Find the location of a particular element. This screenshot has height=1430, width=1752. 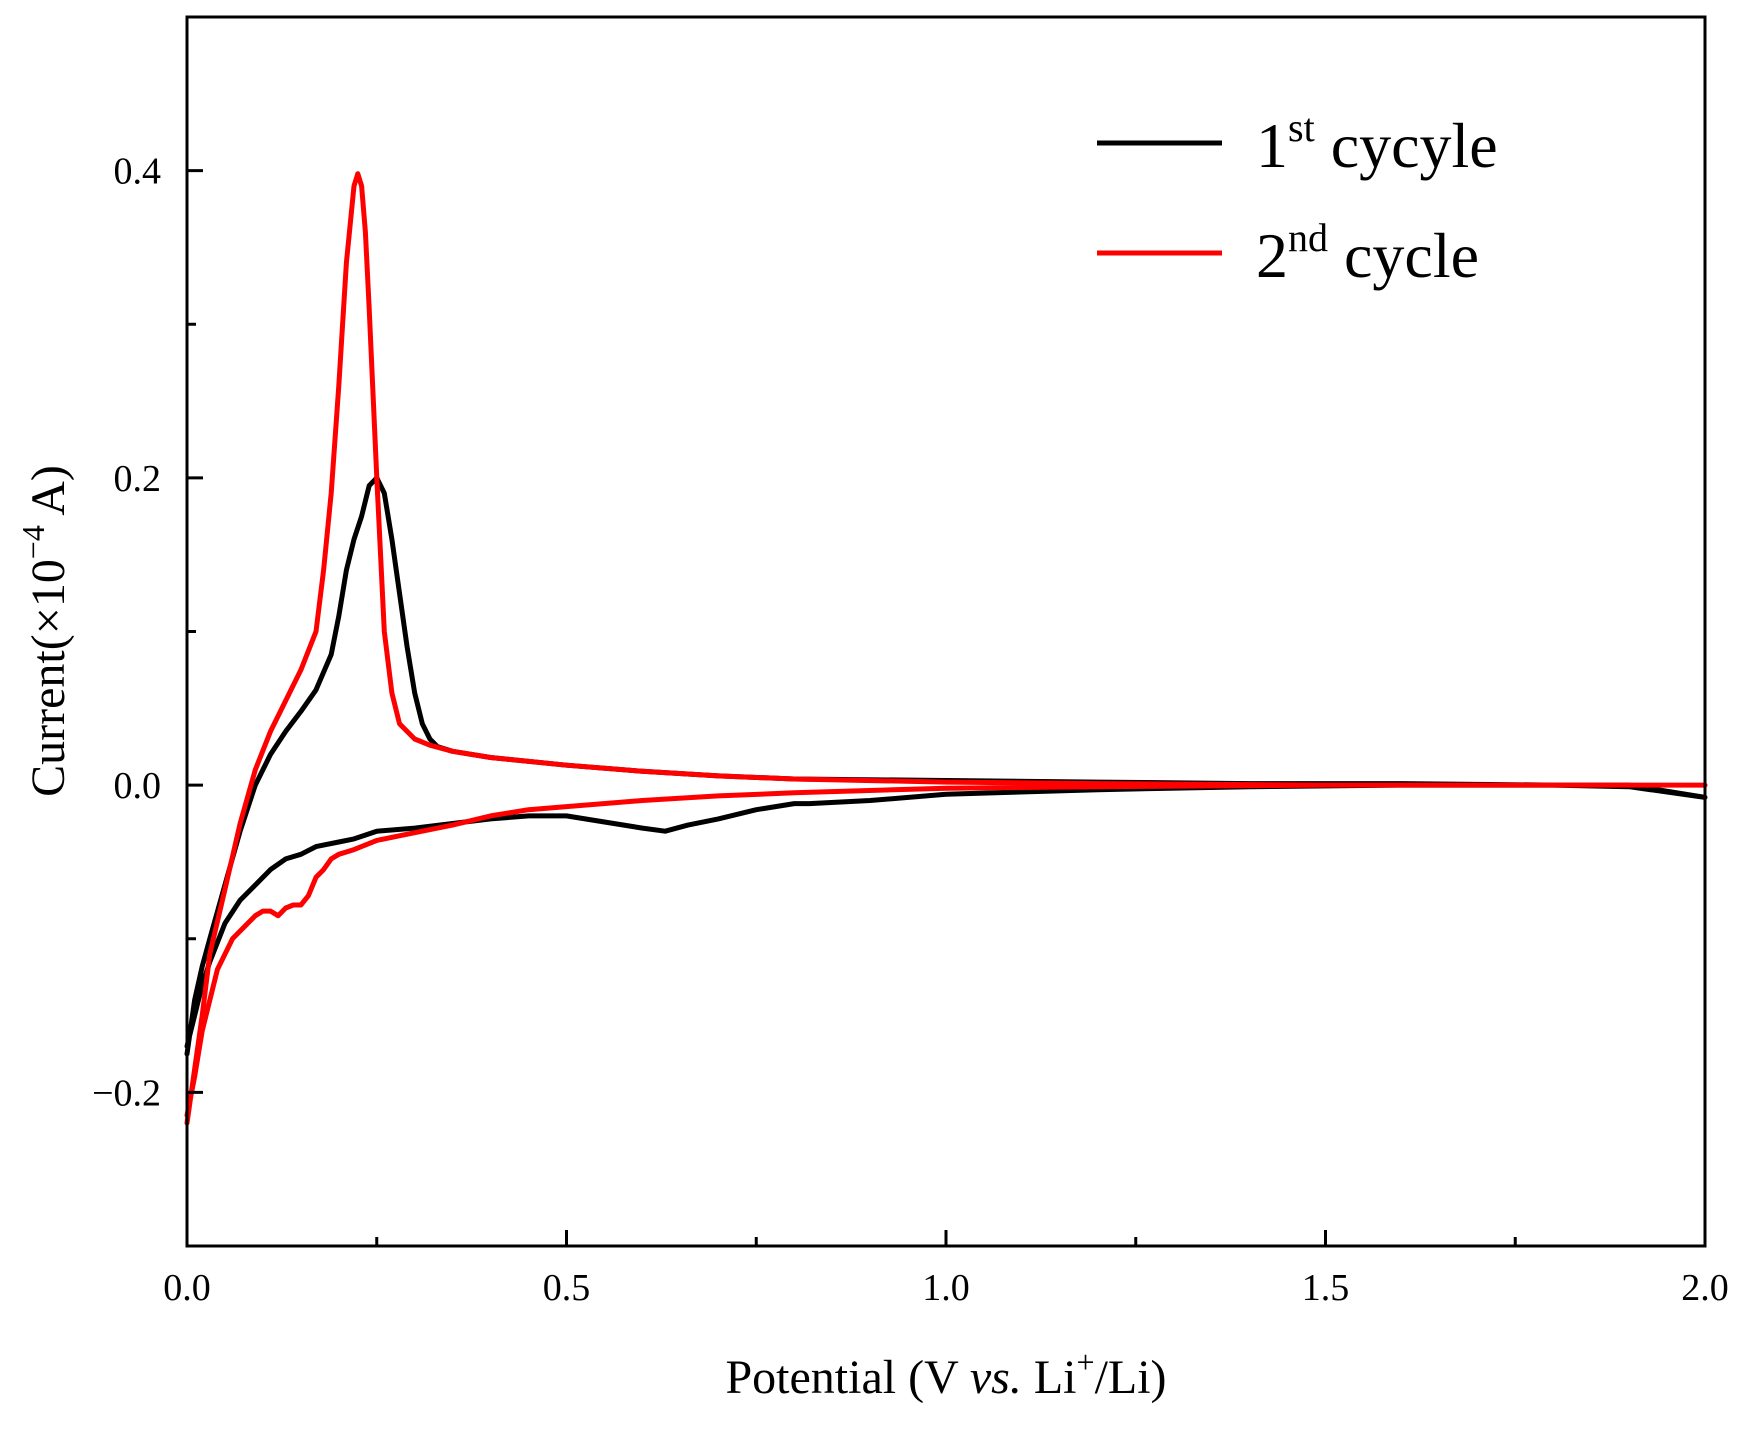

legend-1st-rest: cycyle is located at coordinates (1406, 145).